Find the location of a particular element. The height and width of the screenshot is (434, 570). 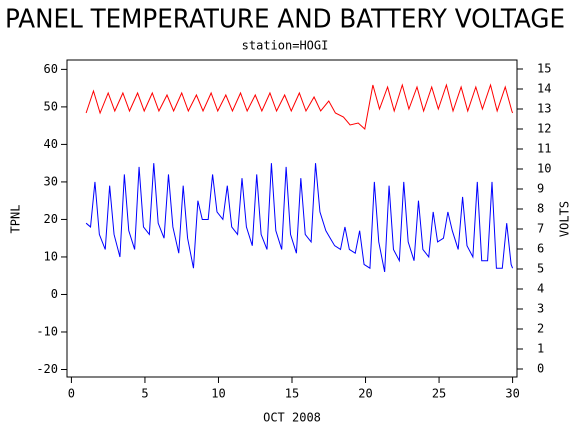

x-tick-label: 10 is located at coordinates (218, 394).